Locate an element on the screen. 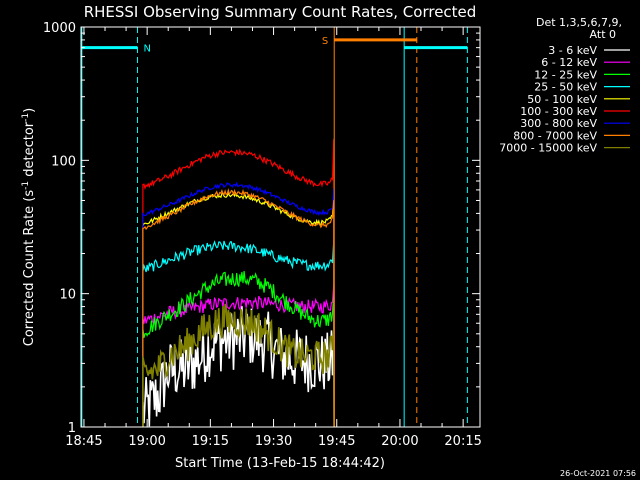  legend-header-line-1: Det 1,3,5,6,7,9, is located at coordinates (579, 22).